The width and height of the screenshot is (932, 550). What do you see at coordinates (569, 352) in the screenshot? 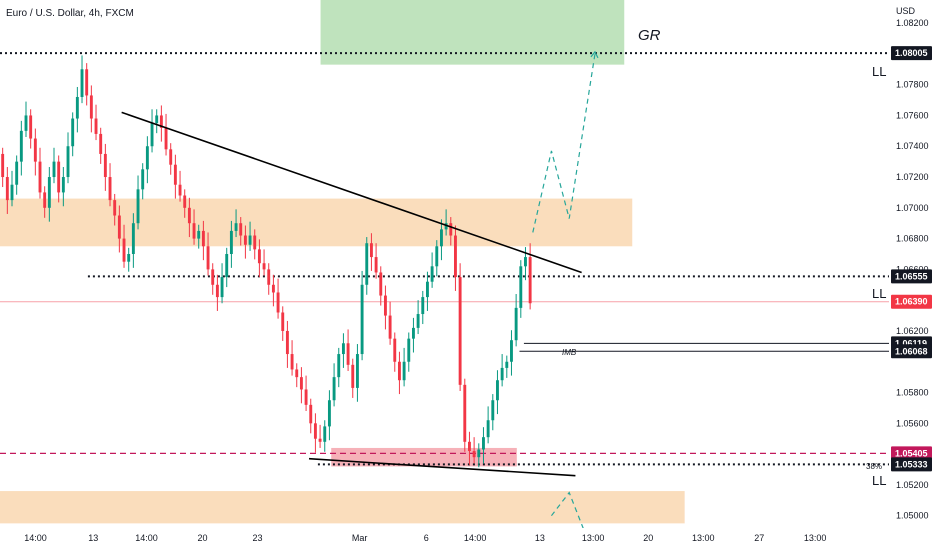
I see `imb-label: IMB` at bounding box center [569, 352].